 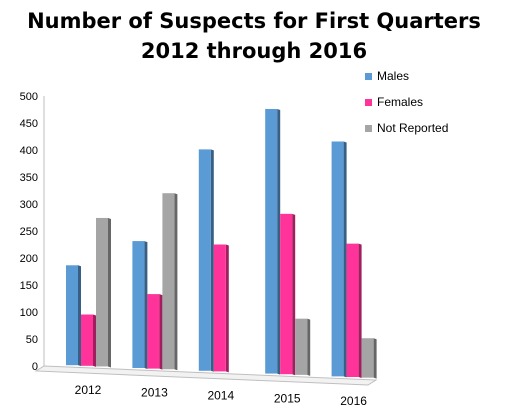 I want to click on bar-side-males-2014, so click(x=212, y=260).